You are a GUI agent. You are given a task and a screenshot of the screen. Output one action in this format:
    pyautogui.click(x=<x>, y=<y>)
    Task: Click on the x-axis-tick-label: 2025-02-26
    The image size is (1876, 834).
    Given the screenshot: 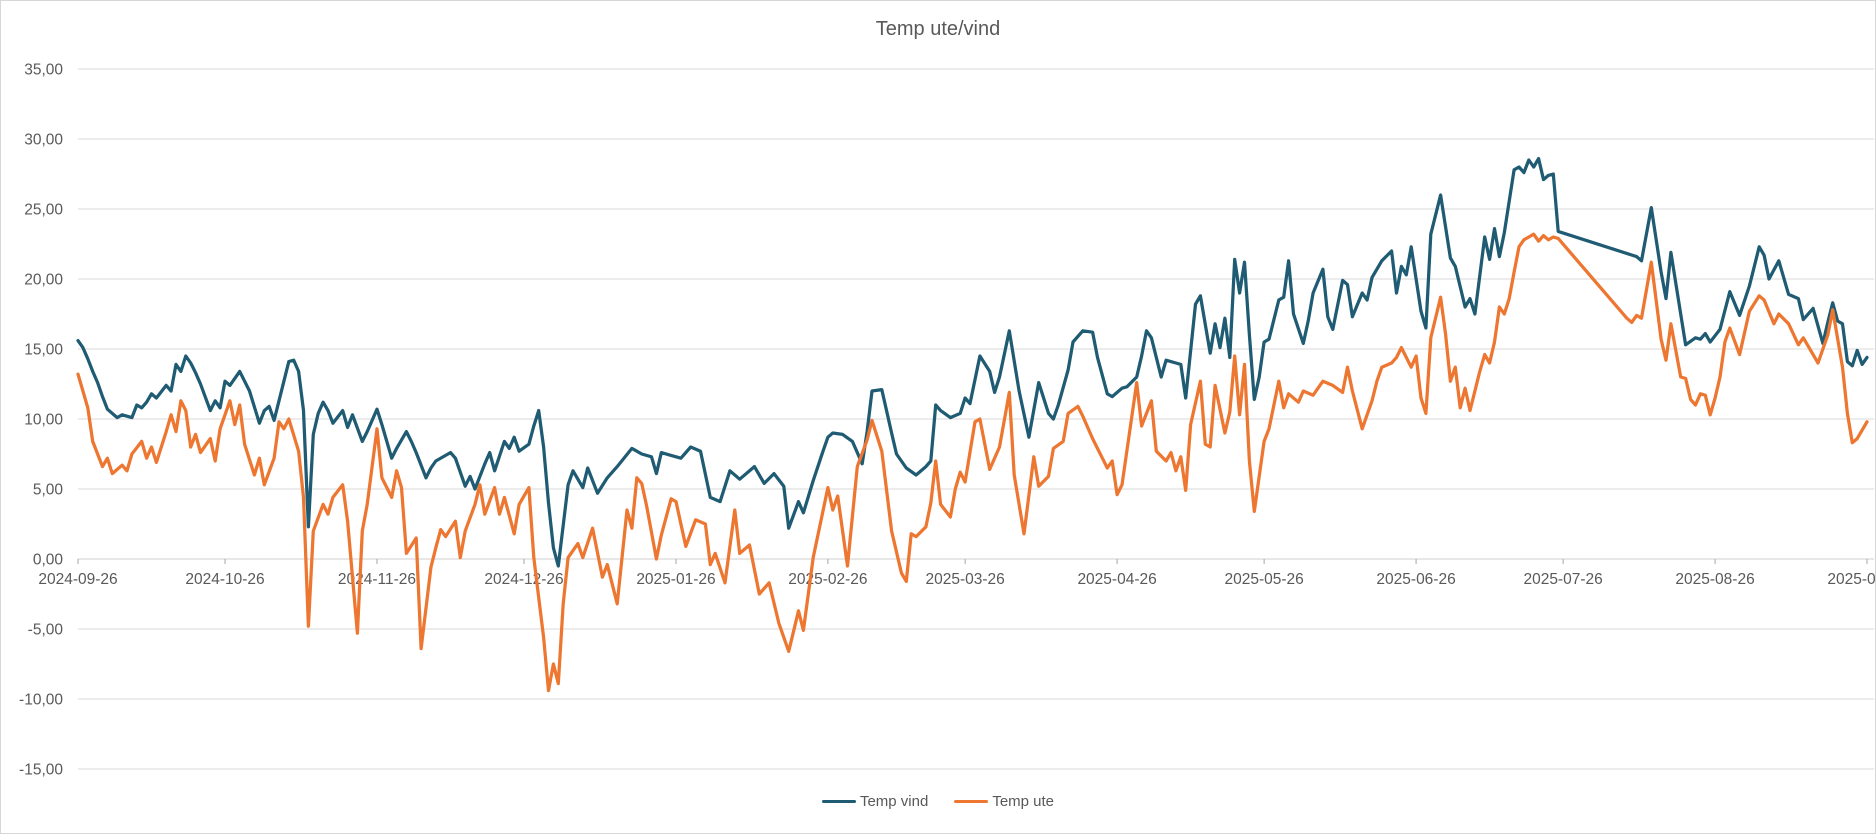 What is the action you would take?
    pyautogui.click(x=827, y=579)
    